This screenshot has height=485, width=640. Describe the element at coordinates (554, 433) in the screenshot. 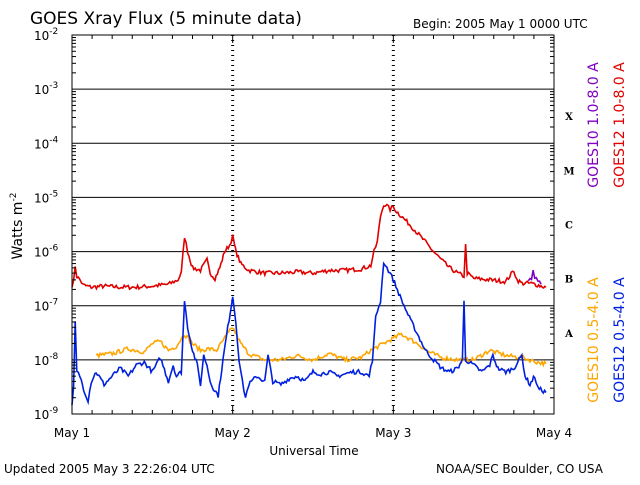

I see `x-tick-label: May 4` at that location.